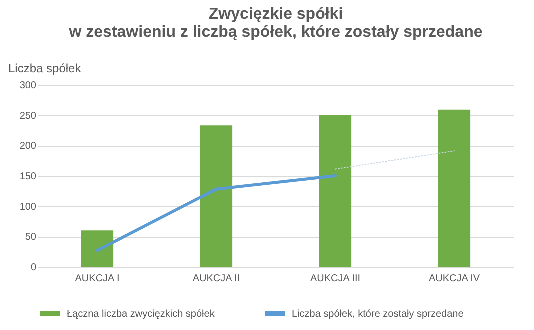  Describe the element at coordinates (335, 279) in the screenshot. I see `x-tick-label: AUKCJA III` at that location.